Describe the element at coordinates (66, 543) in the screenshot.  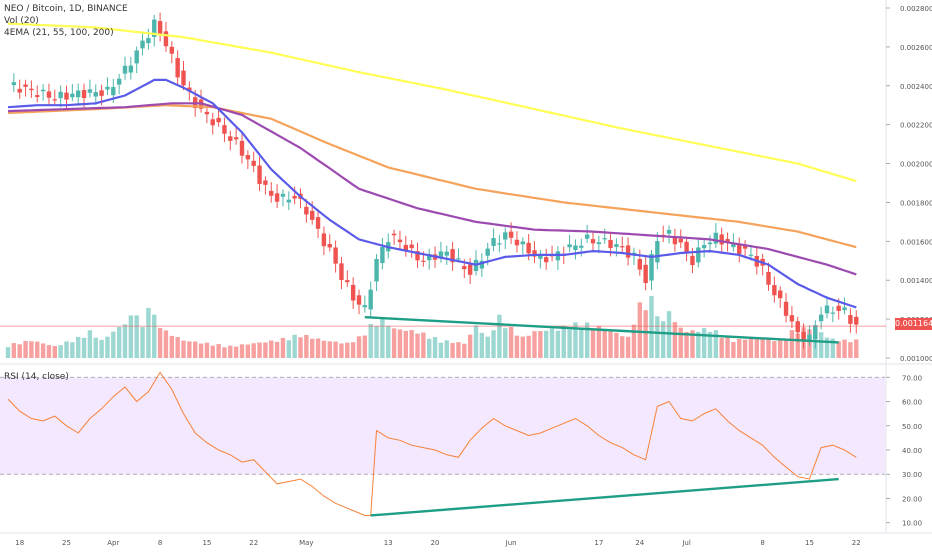
I see `time-tick-label: 25` at that location.